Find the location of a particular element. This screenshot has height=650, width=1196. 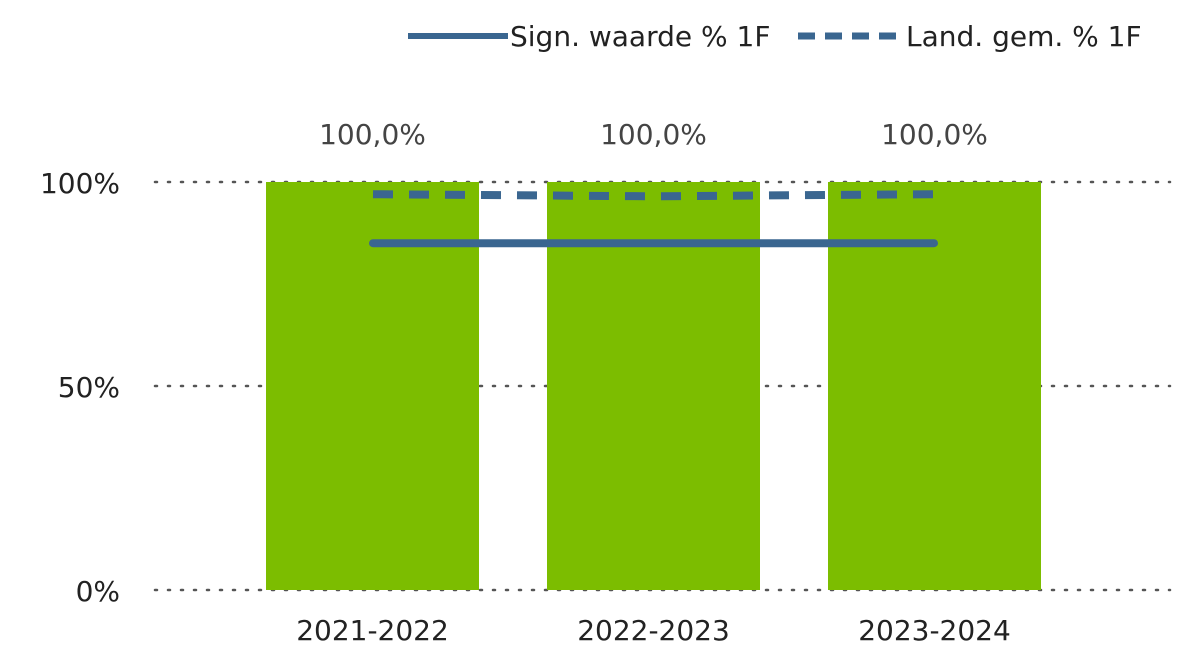

y-tick-label: 0% is located at coordinates (98, 591).